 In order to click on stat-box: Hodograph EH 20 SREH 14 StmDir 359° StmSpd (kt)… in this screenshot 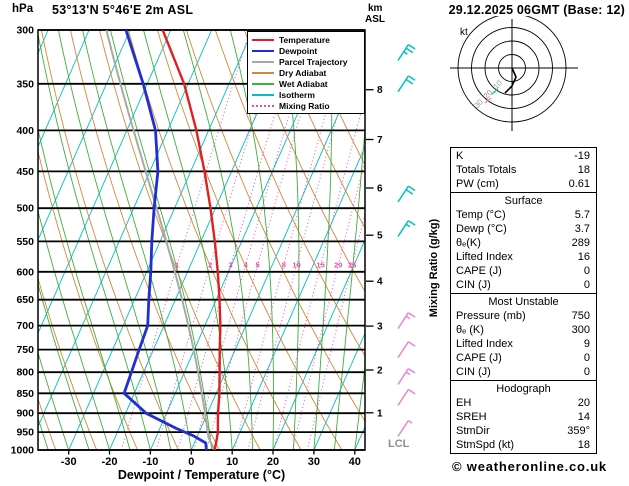, I will do `click(523, 417)`.